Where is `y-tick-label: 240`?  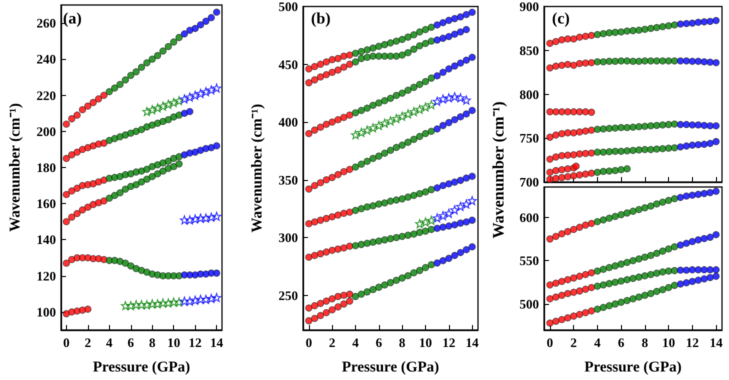 y-tick-label: 240 is located at coordinates (46, 59).